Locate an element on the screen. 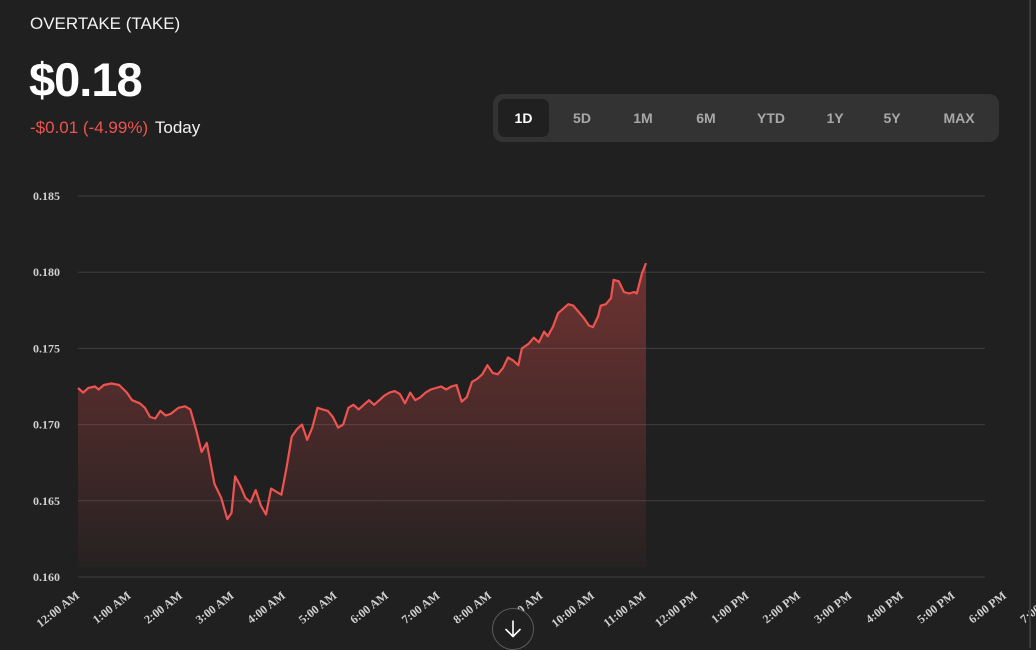 The image size is (1036, 650). y-tick-label: 0.185 is located at coordinates (46, 196).